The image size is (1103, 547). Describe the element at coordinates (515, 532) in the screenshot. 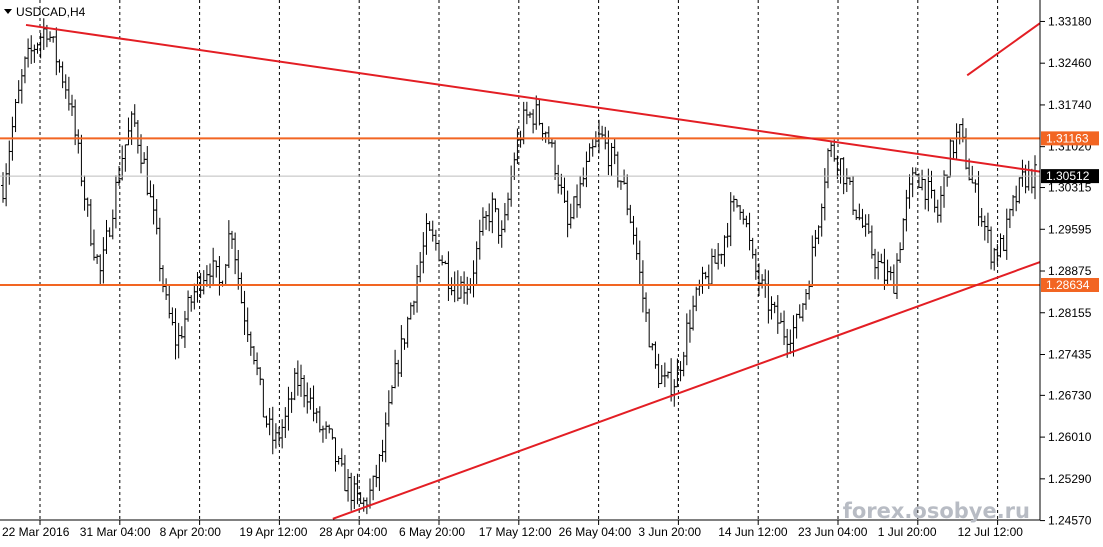

I see `time-tick-label: 17 May 12:00` at that location.